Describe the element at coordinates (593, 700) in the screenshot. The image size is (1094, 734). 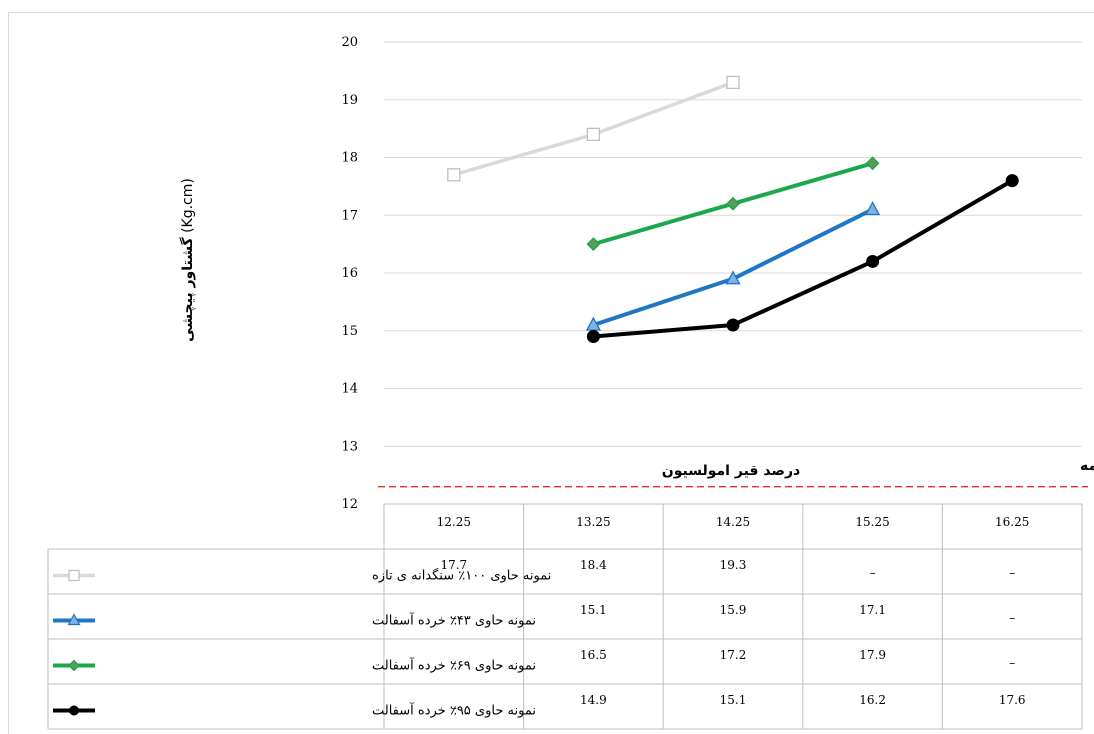
I see `table-cell-value: 14.9` at that location.